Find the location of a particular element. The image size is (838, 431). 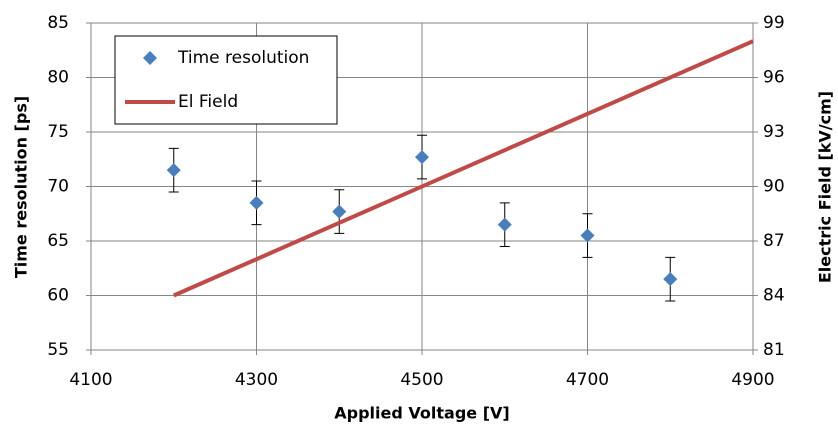

y2-tick-label: 93 is located at coordinates (774, 132).